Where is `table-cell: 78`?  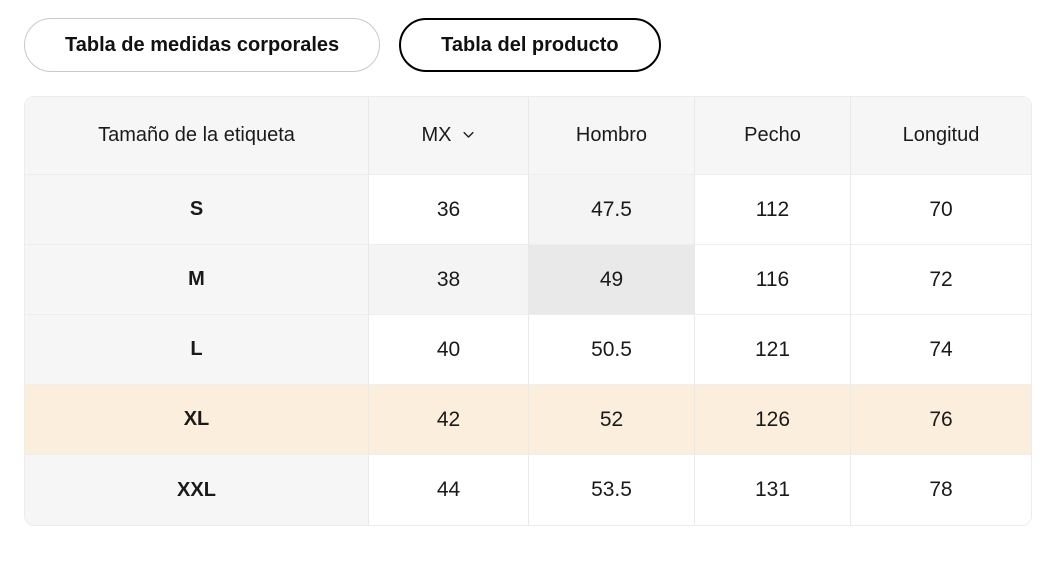
table-cell: 78 is located at coordinates (941, 490).